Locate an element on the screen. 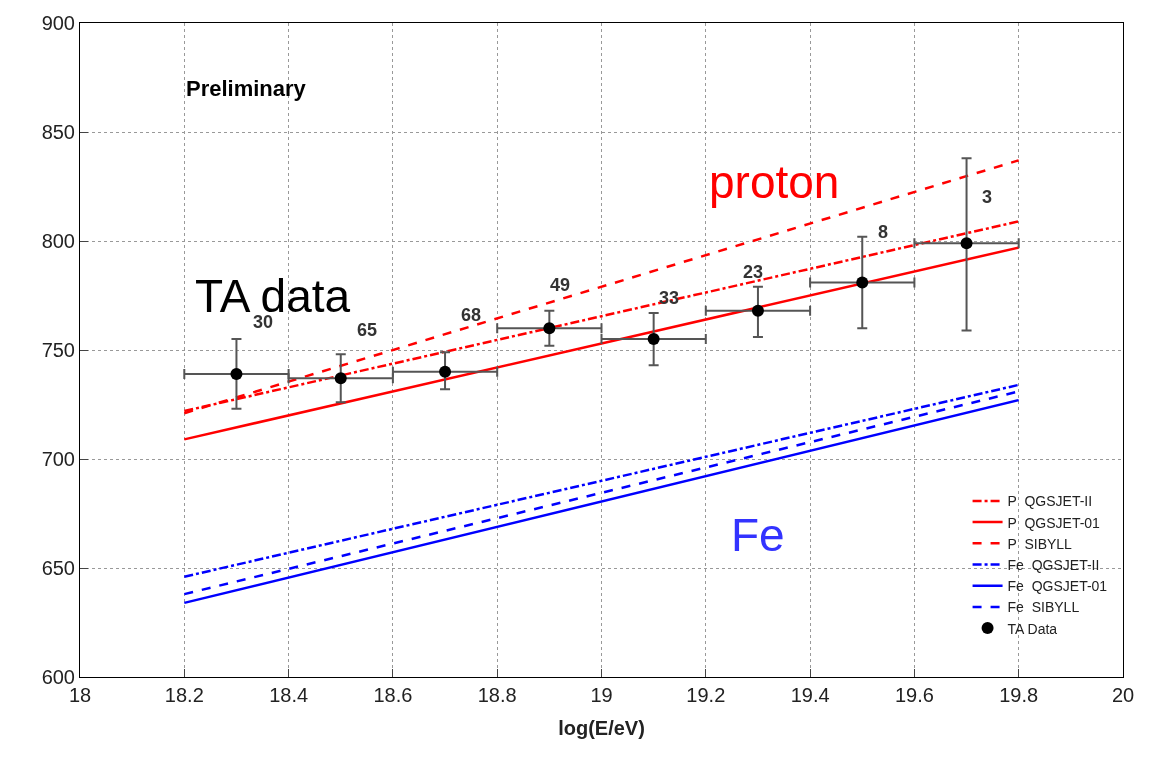  legend-label: TA Data is located at coordinates (1032, 628).